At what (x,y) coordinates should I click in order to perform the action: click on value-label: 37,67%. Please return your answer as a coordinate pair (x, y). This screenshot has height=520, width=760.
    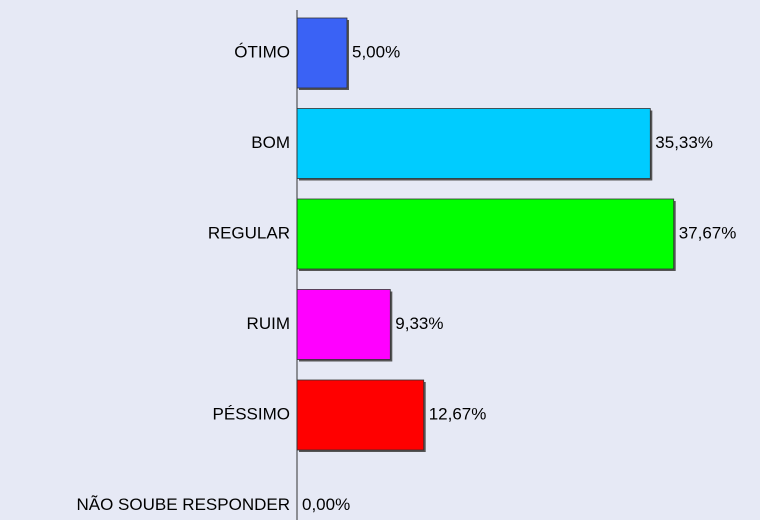
    Looking at the image, I should click on (708, 232).